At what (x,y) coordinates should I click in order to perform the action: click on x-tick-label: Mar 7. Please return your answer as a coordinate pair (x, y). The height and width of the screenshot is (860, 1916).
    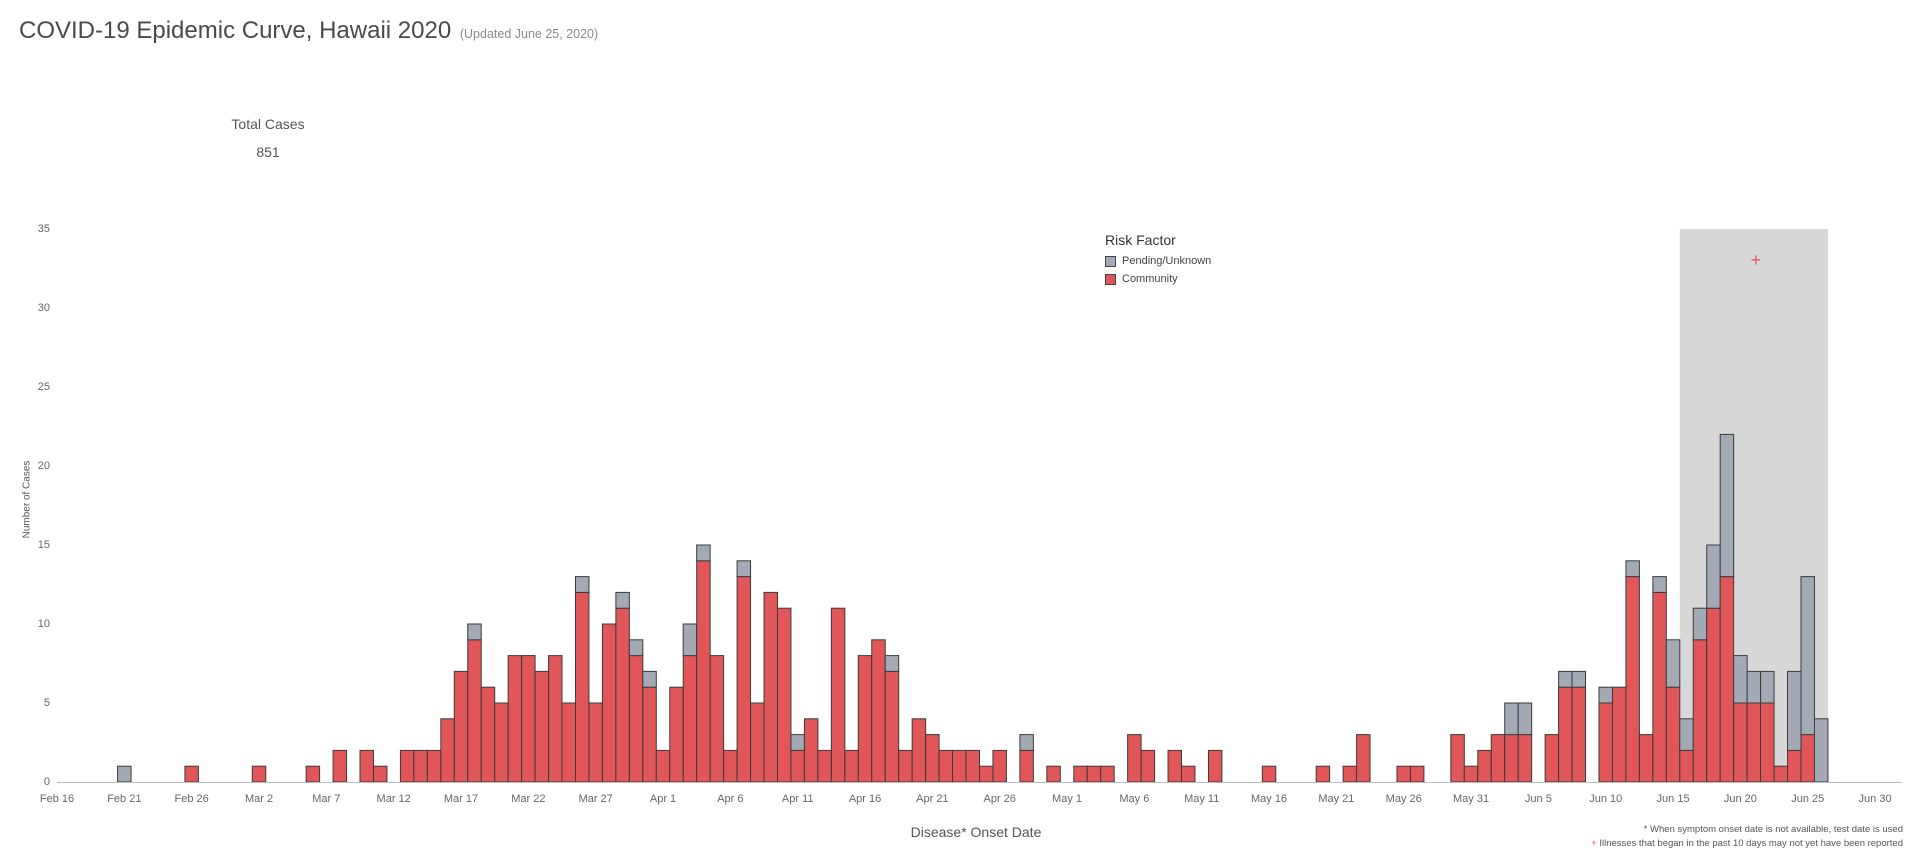
    Looking at the image, I should click on (326, 799).